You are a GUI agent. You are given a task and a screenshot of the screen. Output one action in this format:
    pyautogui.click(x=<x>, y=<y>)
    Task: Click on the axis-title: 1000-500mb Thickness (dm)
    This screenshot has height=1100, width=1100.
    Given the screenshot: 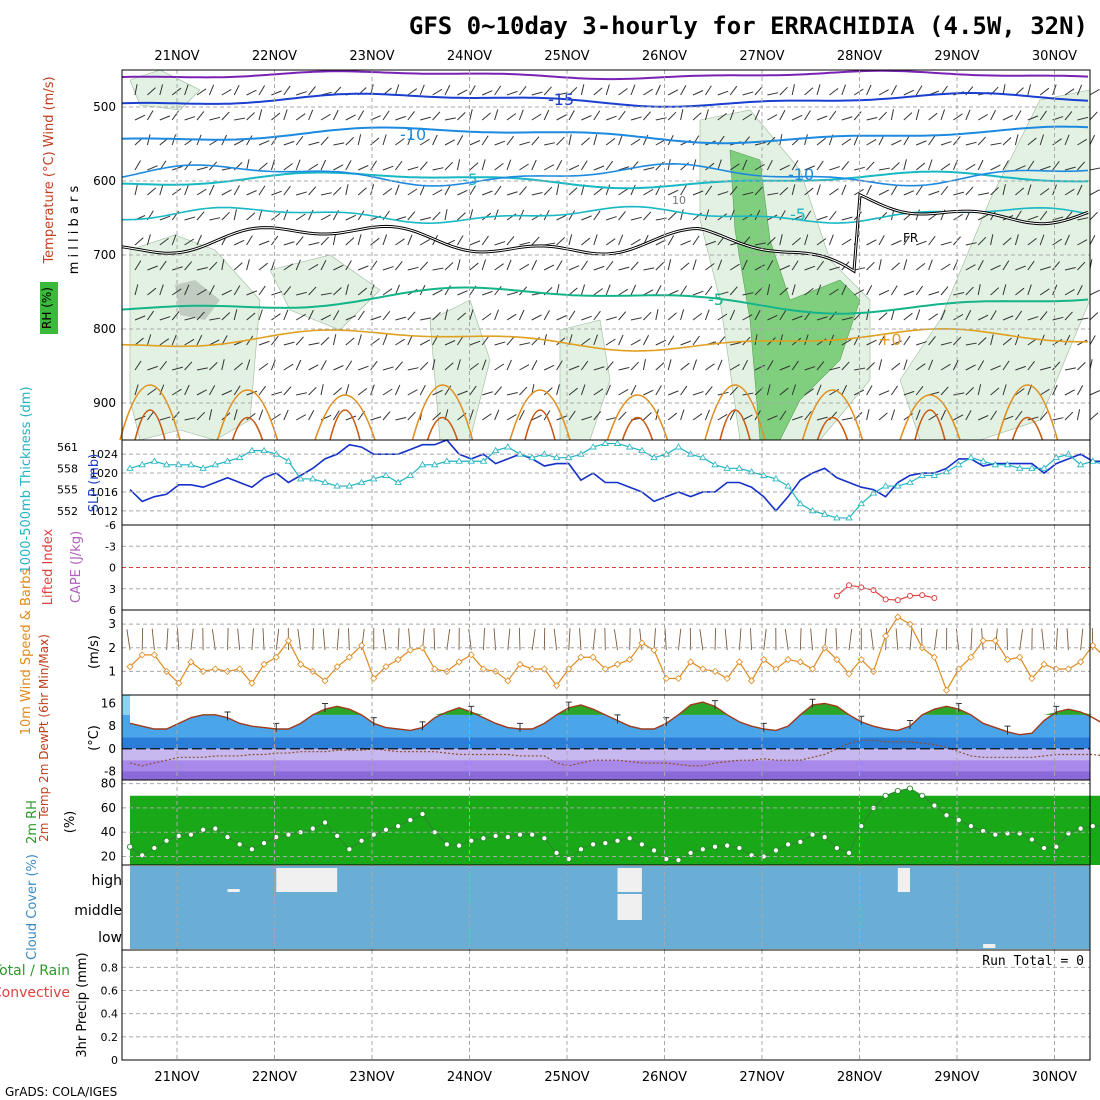 What is the action you would take?
    pyautogui.click(x=26, y=479)
    